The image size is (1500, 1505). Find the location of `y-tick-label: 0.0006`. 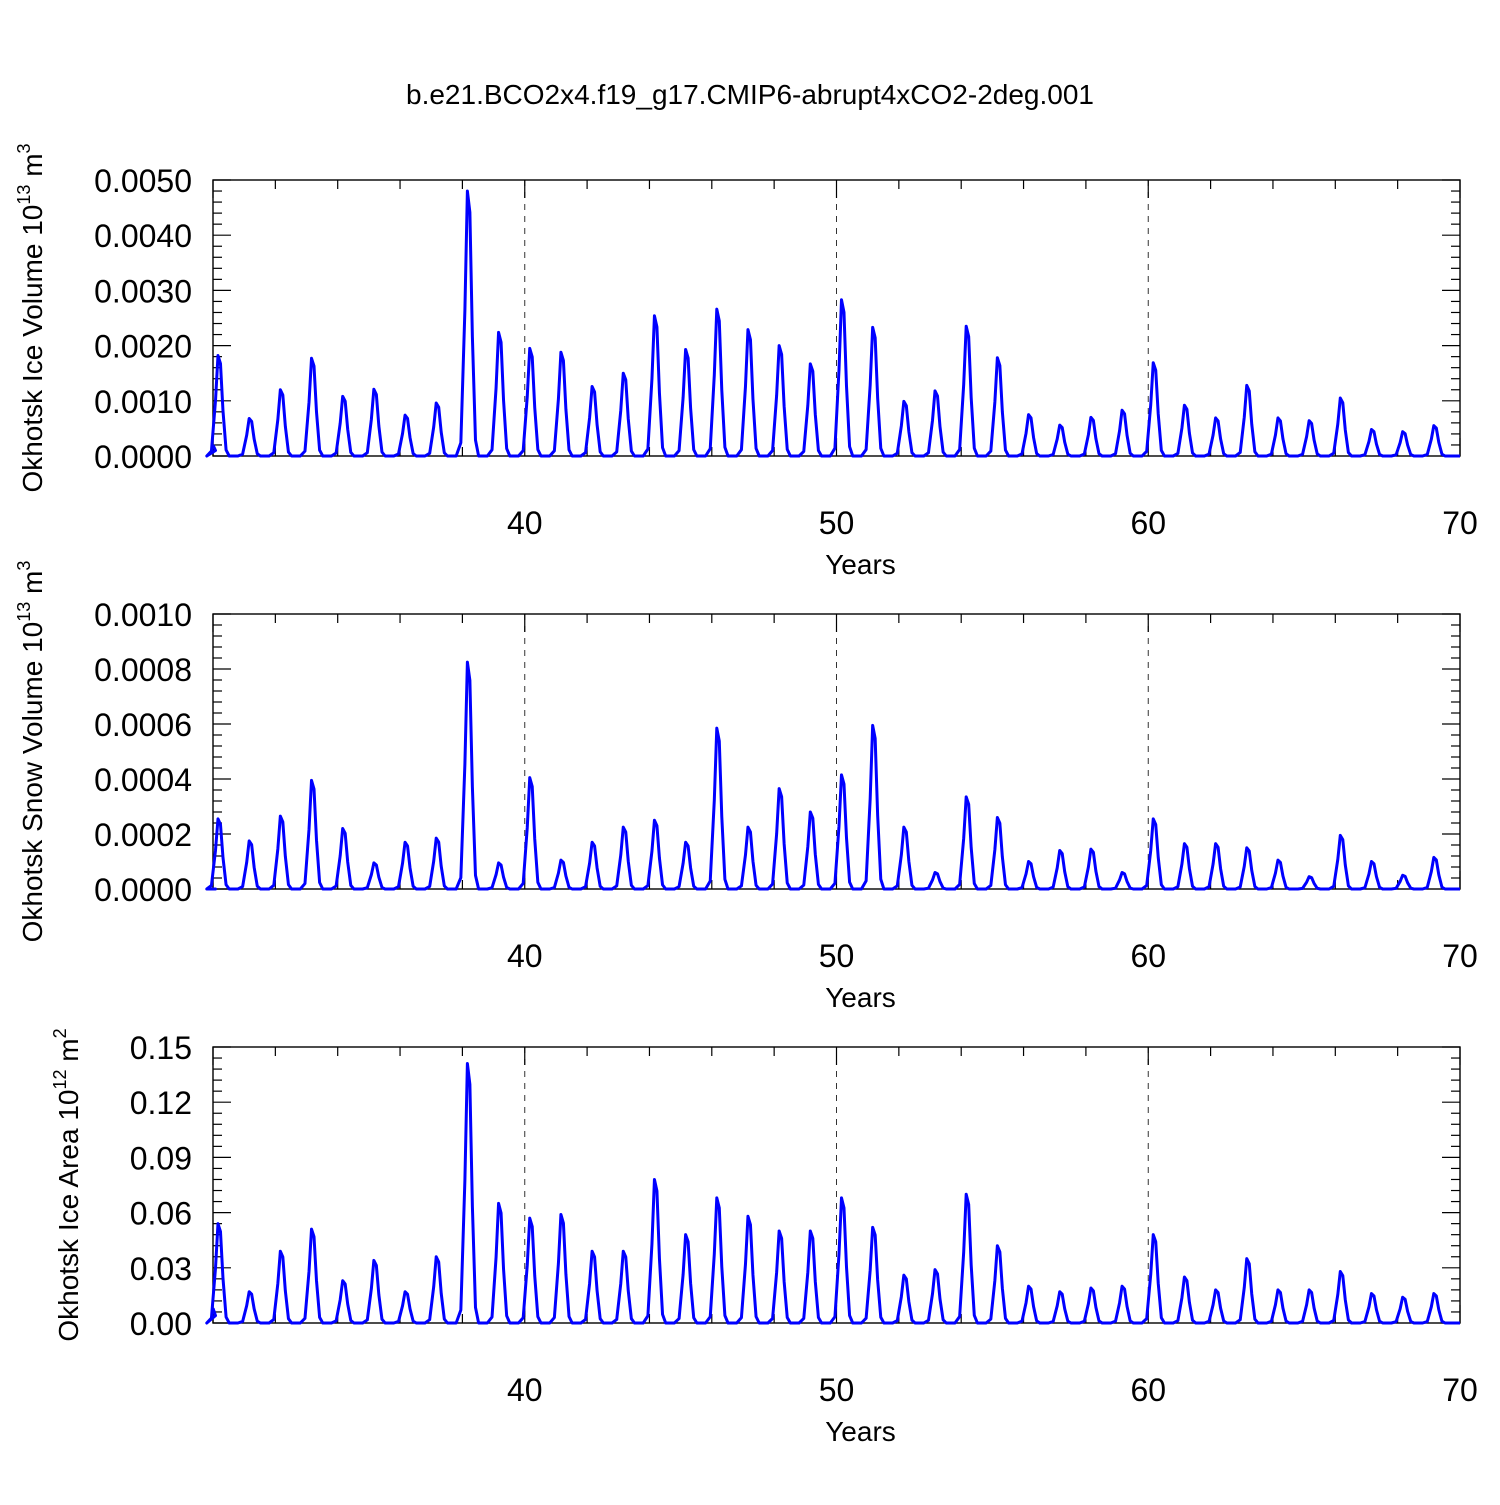

y-tick-label: 0.0006 is located at coordinates (143, 725).